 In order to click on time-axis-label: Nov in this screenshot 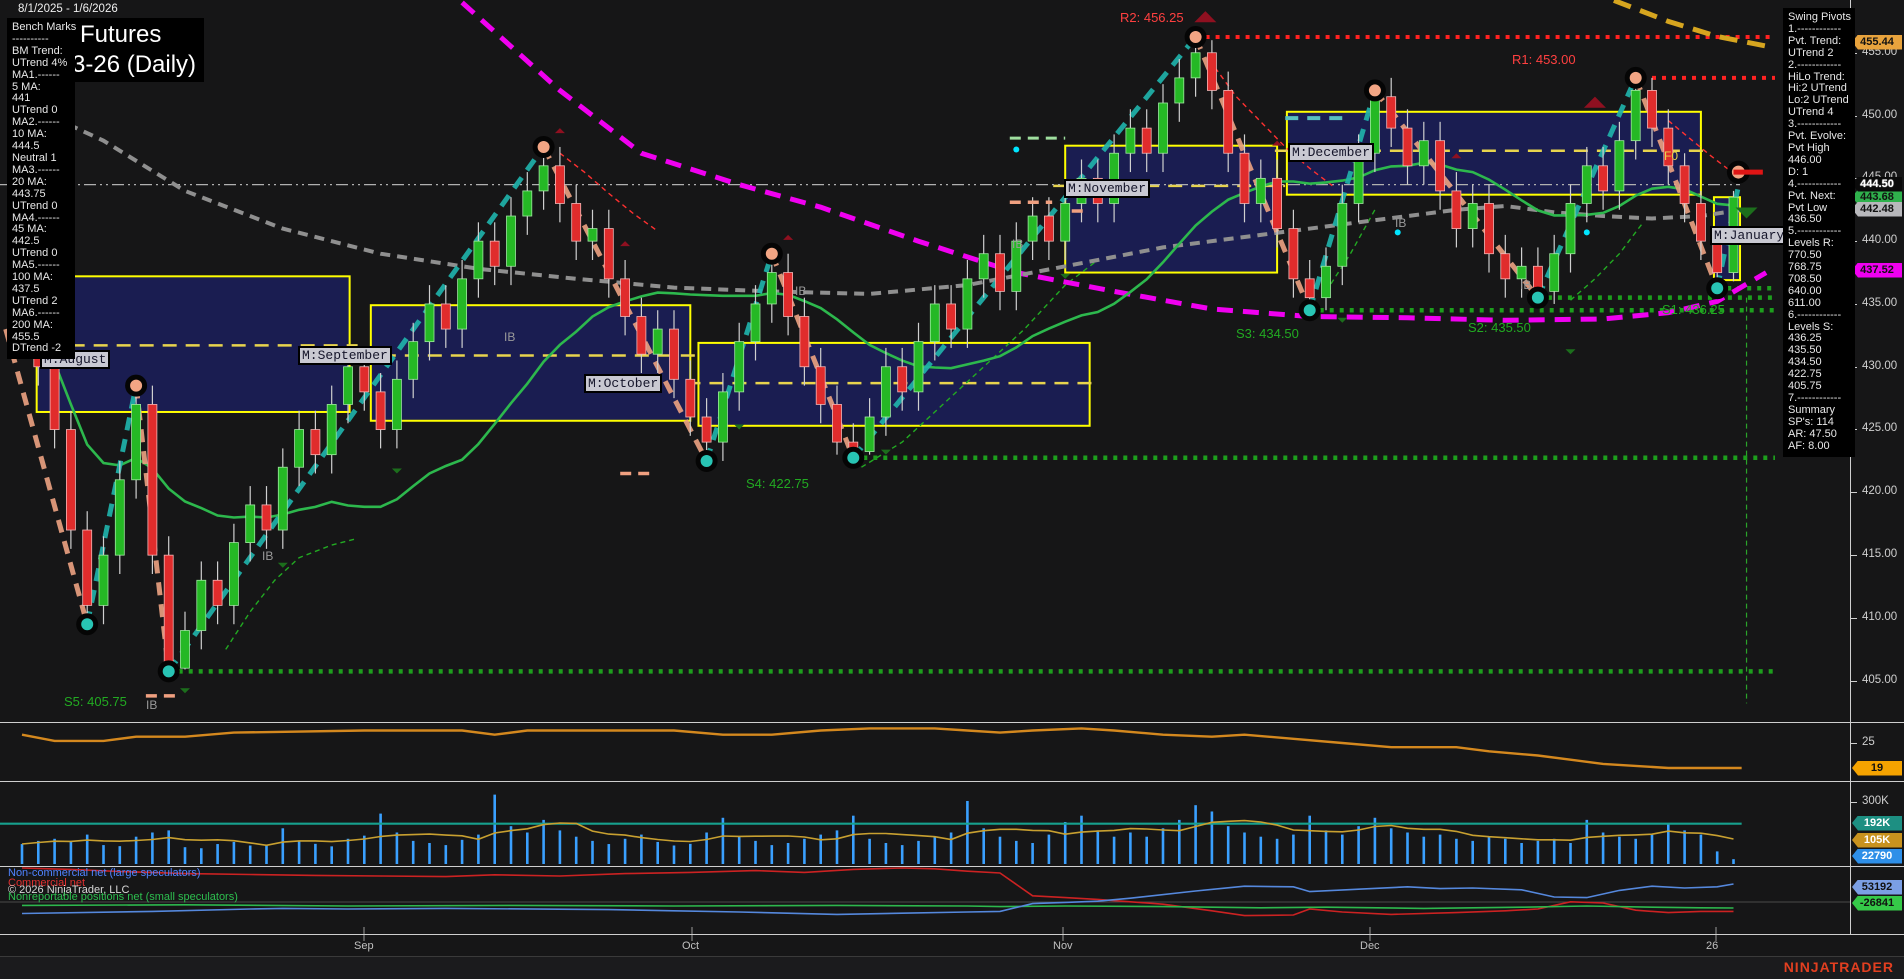, I will do `click(1063, 946)`.